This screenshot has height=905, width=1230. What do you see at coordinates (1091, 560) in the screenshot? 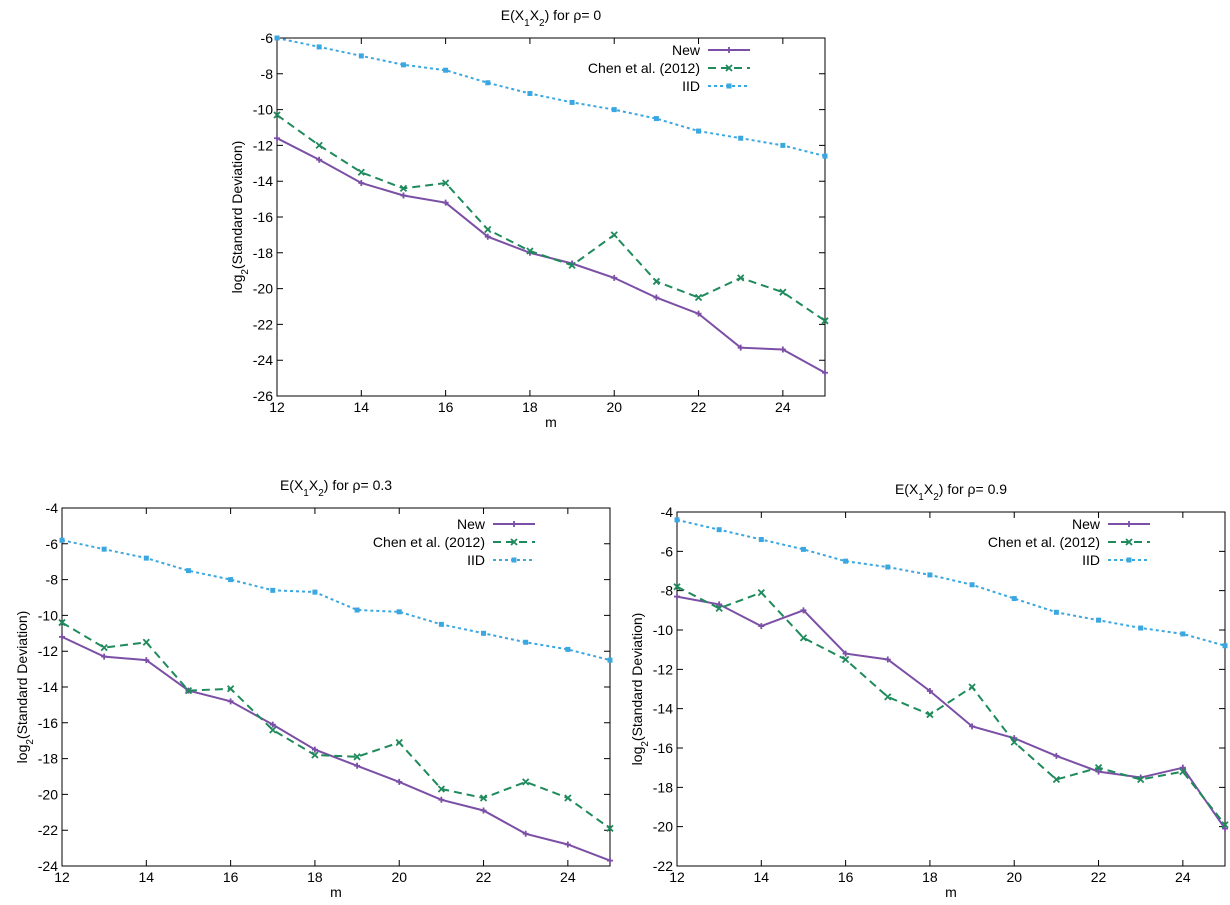
I see `legend-label: IID` at bounding box center [1091, 560].